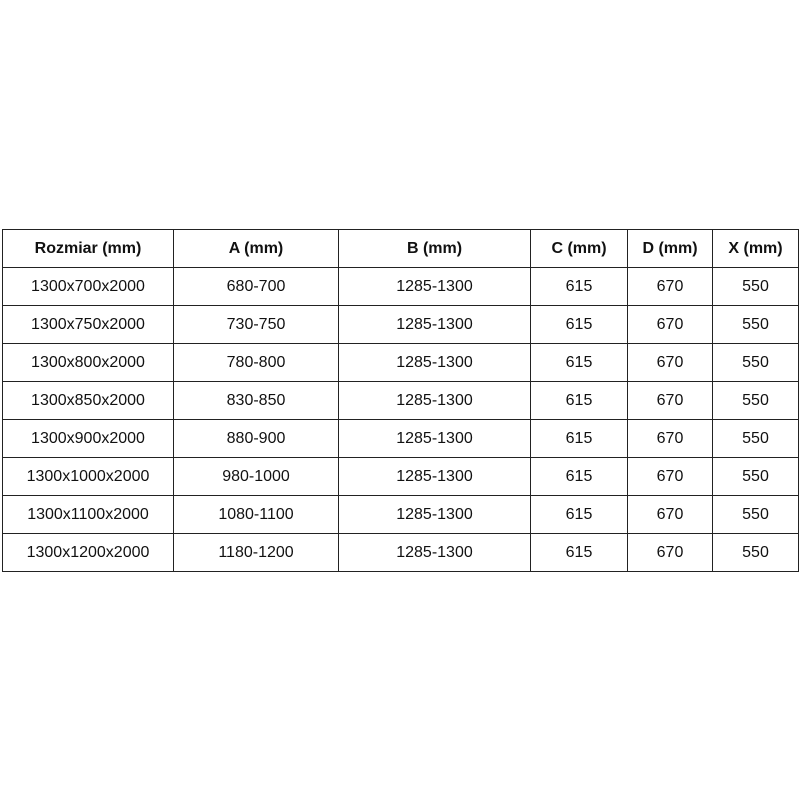 The image size is (800, 800). Describe the element at coordinates (434, 248) in the screenshot. I see `column-header: B (mm)` at that location.